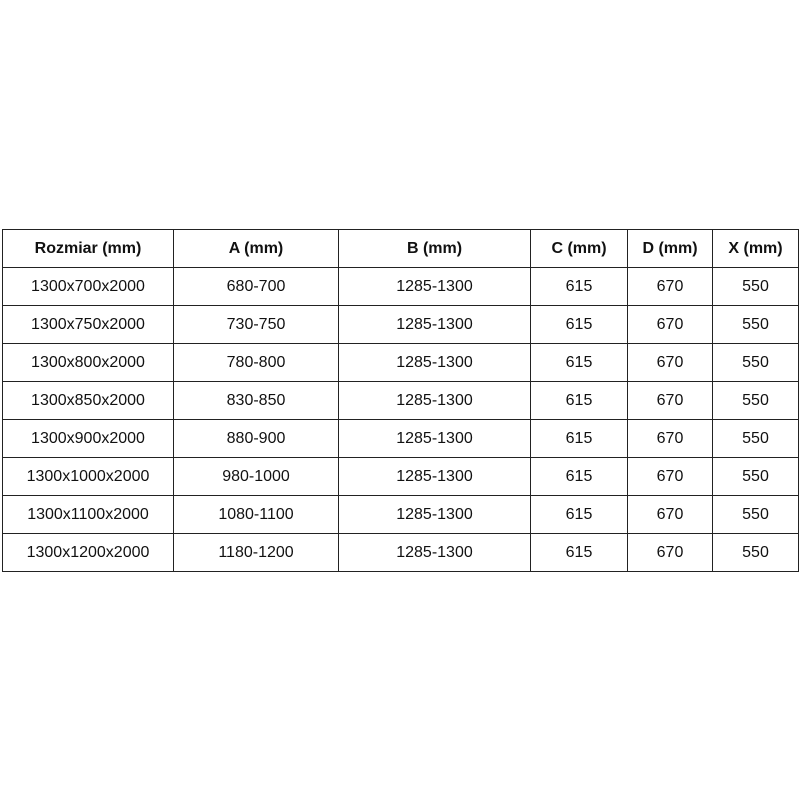 The image size is (800, 800). Describe the element at coordinates (434, 248) in the screenshot. I see `column-header: B (mm)` at that location.